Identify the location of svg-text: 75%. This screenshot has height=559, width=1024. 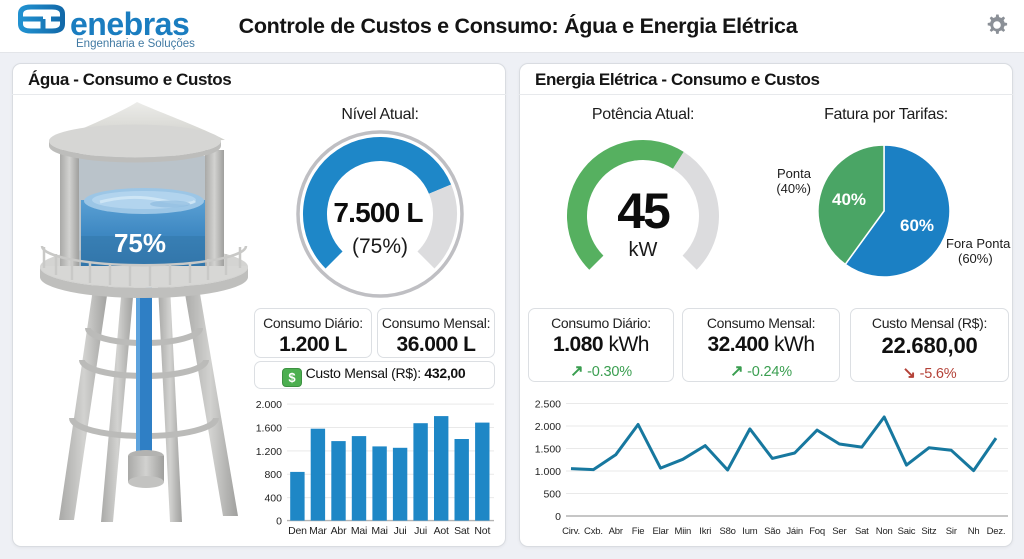
(140, 243).